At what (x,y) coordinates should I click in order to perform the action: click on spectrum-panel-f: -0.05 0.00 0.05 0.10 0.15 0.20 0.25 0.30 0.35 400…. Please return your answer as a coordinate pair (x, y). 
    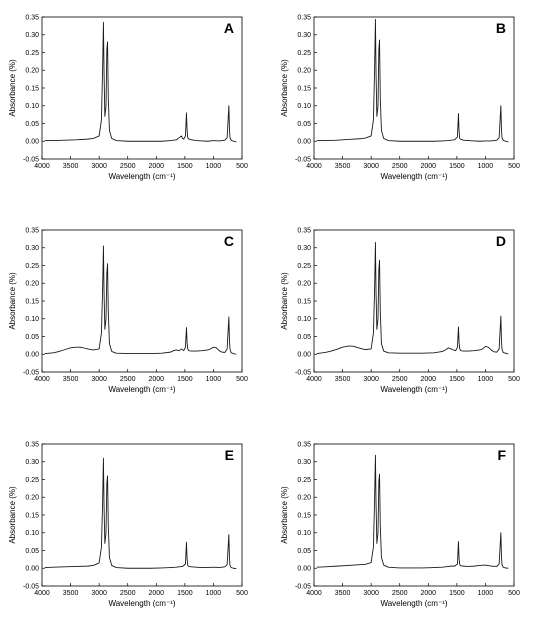
    Looking at the image, I should click on (400, 524).